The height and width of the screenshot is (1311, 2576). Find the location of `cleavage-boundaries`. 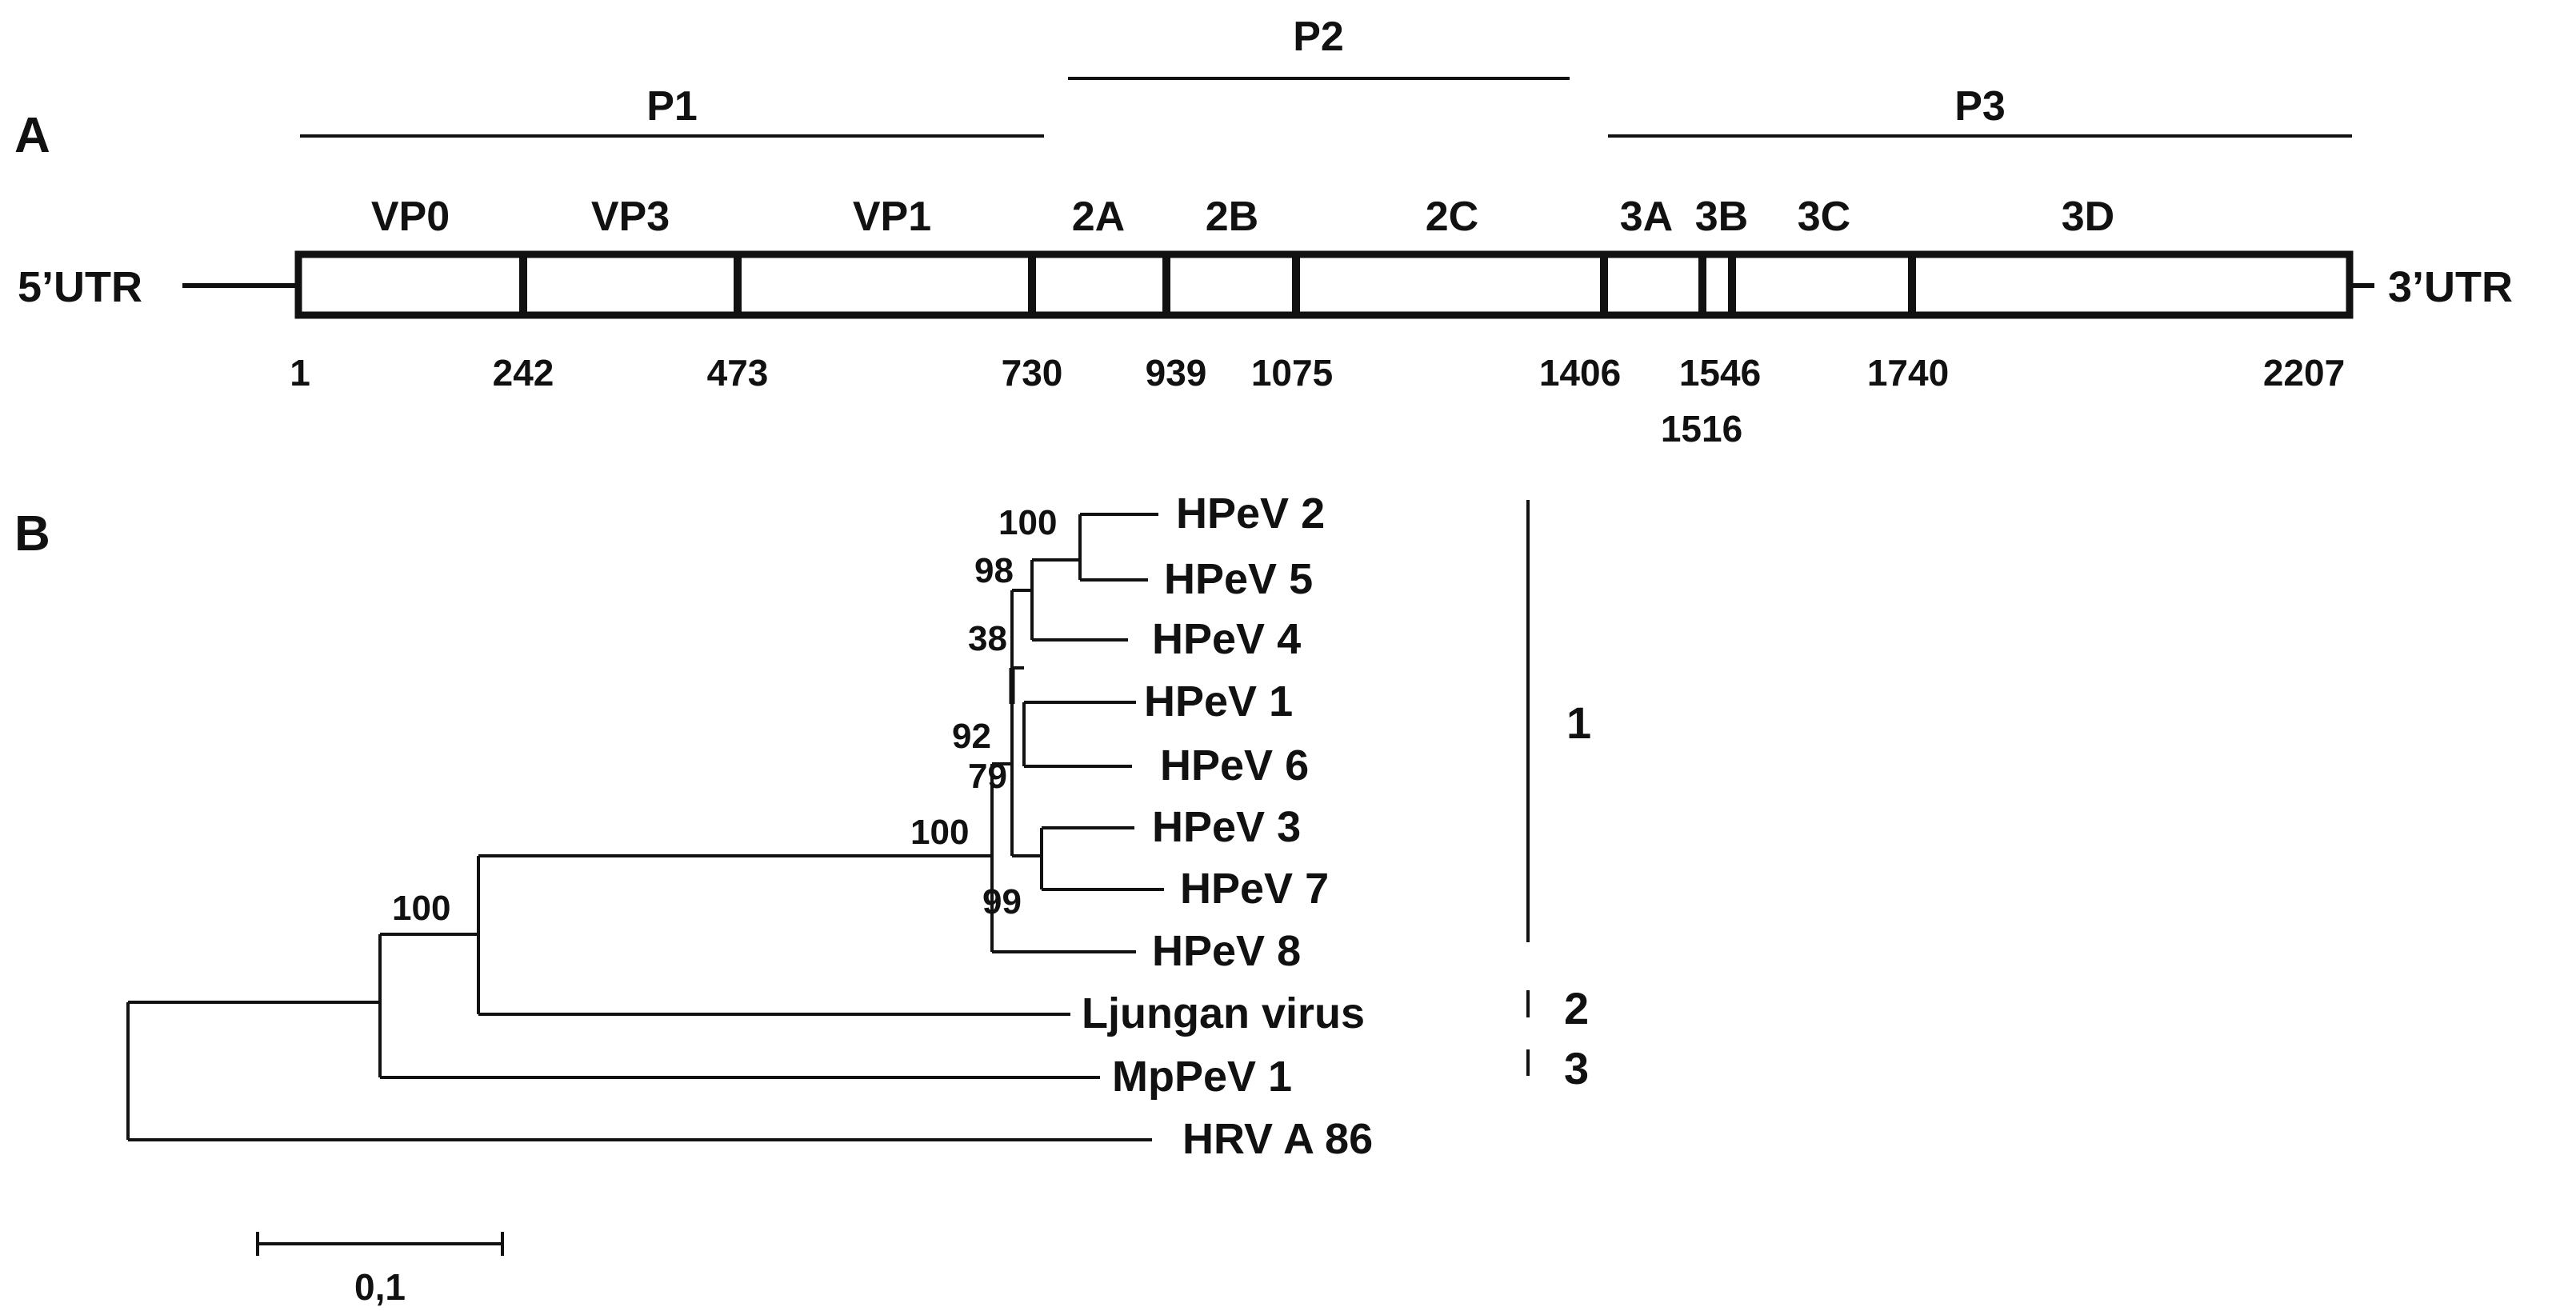

cleavage-boundaries is located at coordinates (1217, 284).